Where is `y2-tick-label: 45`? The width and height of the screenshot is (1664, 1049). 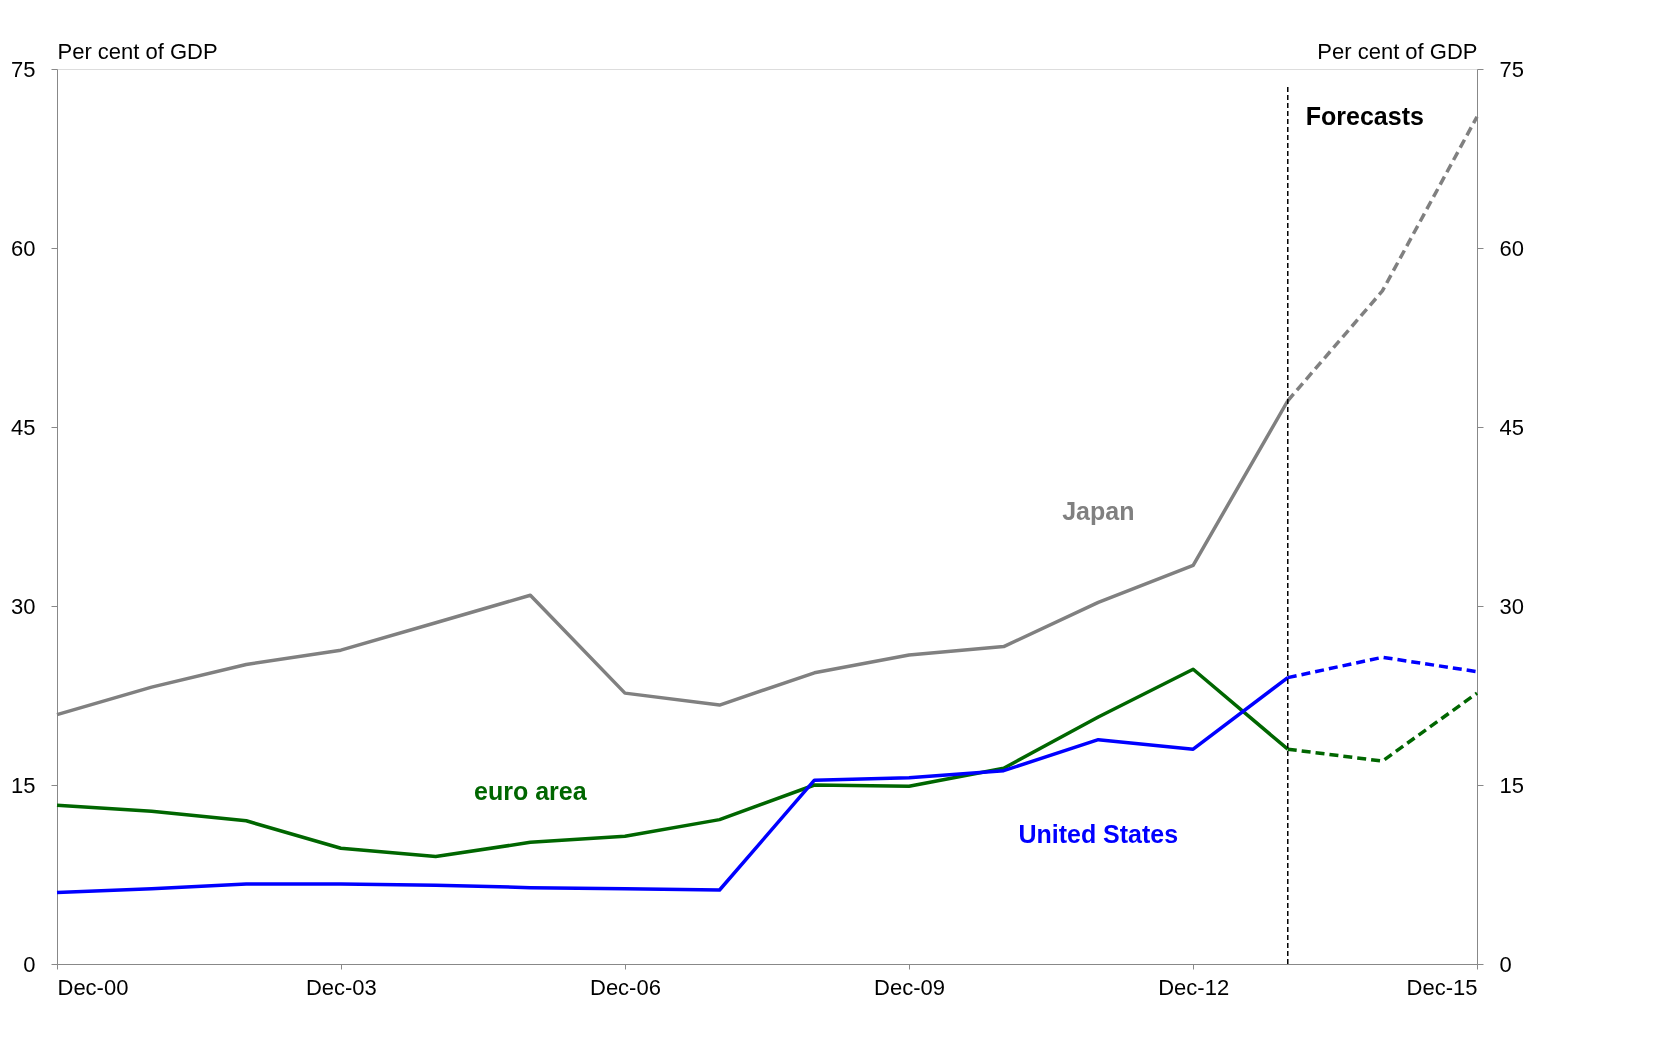 y2-tick-label: 45 is located at coordinates (1511, 427).